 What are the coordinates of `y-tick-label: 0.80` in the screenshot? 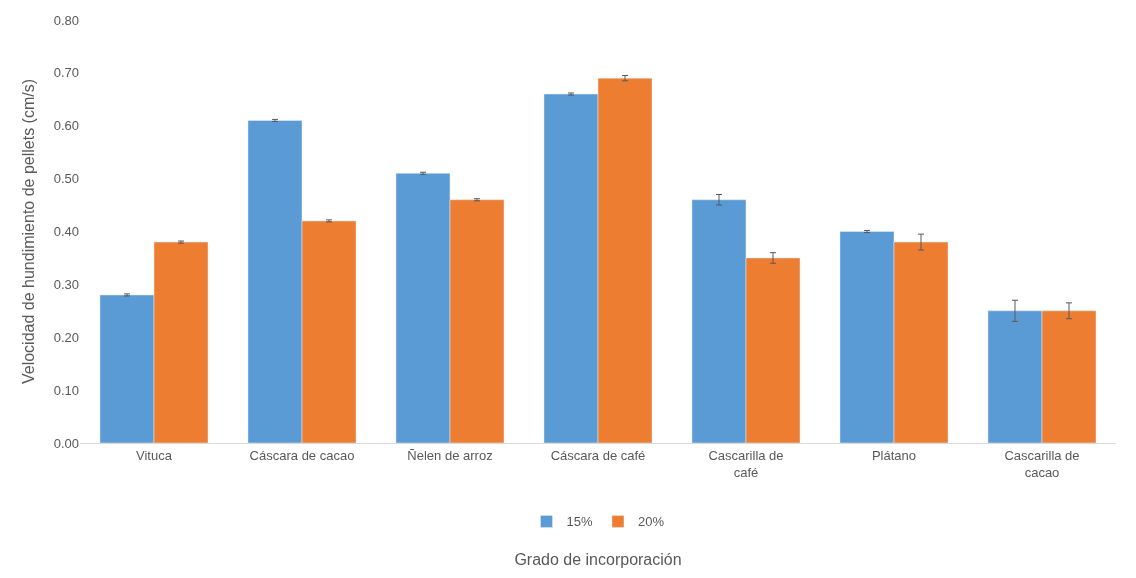 It's located at (66, 20).